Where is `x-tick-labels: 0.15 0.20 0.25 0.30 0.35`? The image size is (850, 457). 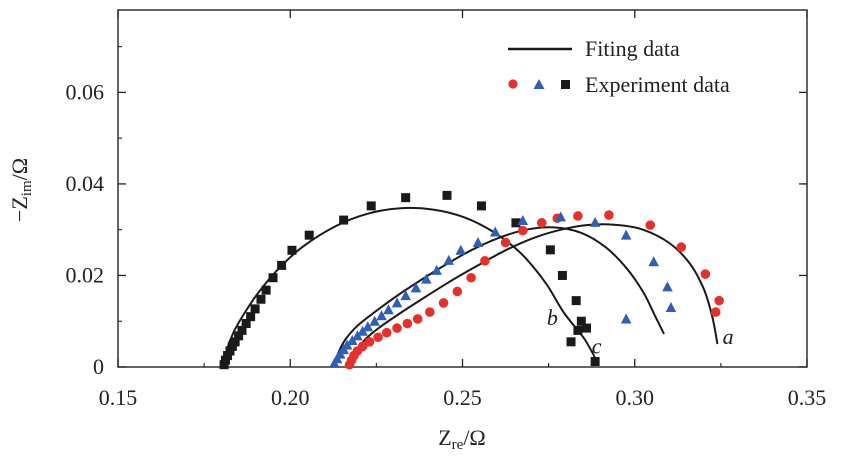 x-tick-labels: 0.15 0.20 0.25 0.30 0.35 is located at coordinates (463, 397).